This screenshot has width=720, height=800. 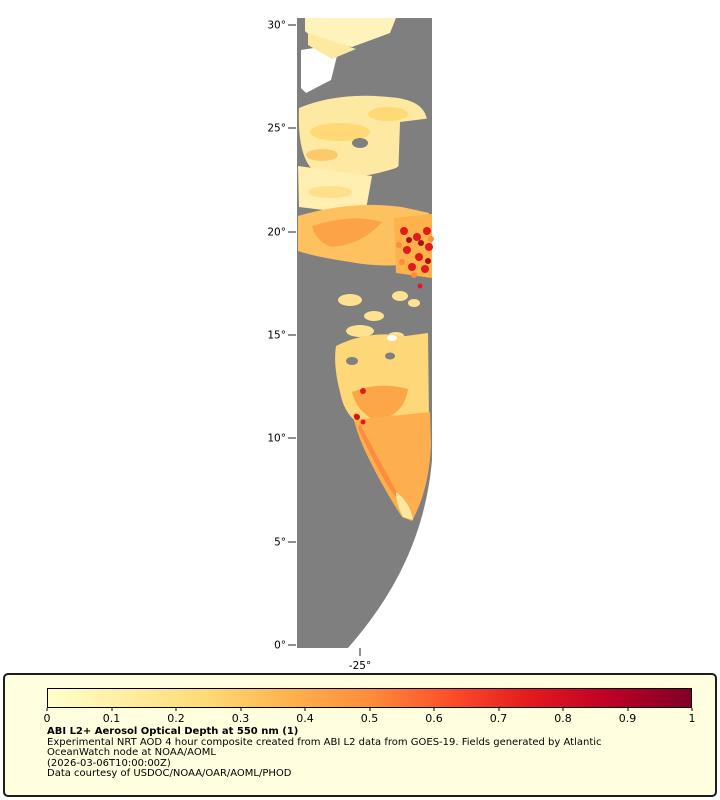 What do you see at coordinates (627, 718) in the screenshot?
I see `colorbar-tick-label: 0.9` at bounding box center [627, 718].